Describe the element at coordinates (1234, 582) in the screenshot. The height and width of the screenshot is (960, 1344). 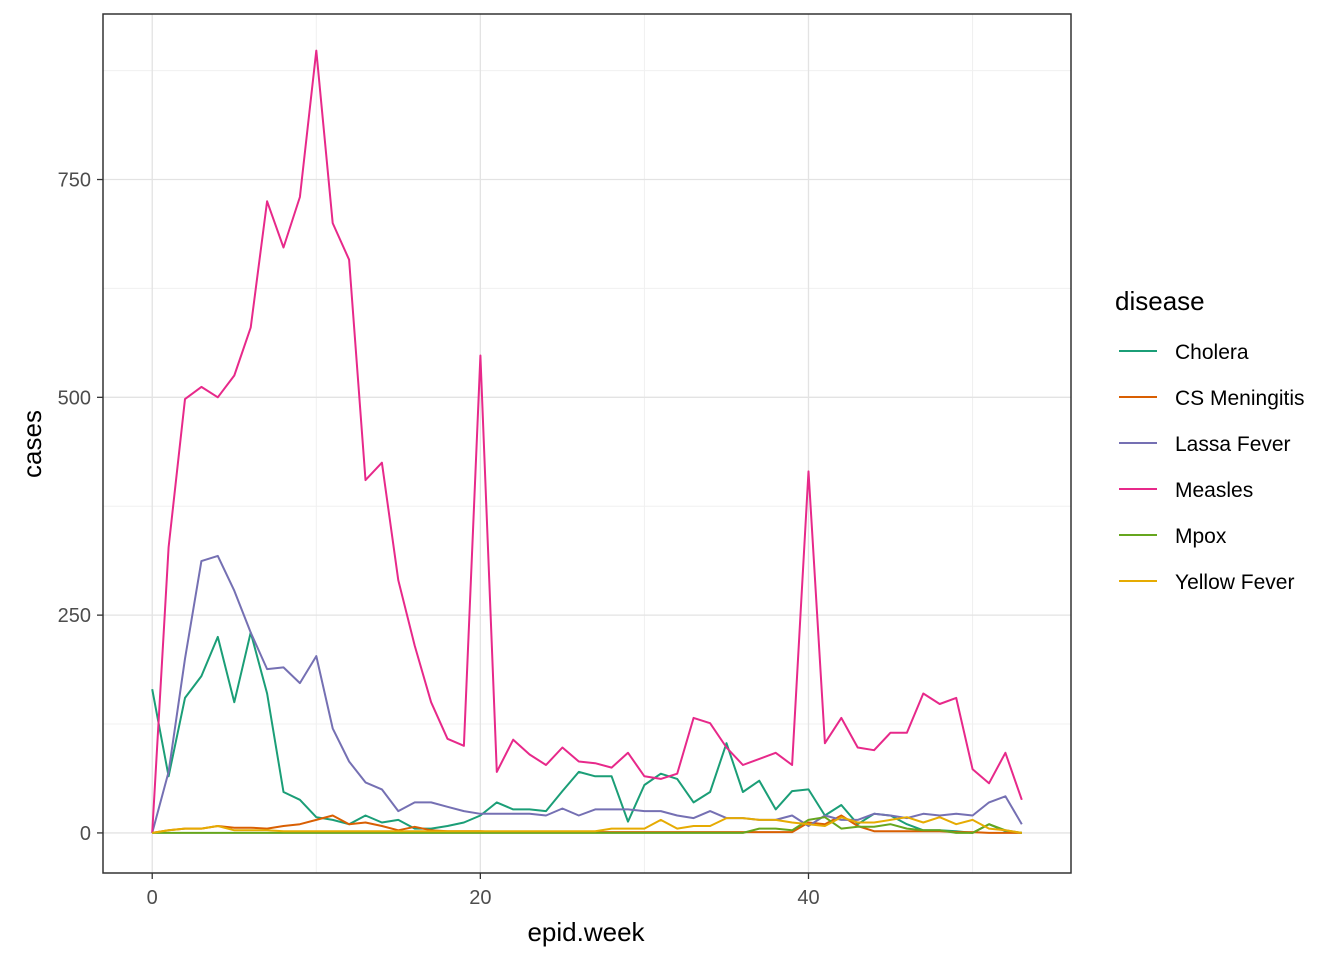
I see `legend-label-yellow-fever: Yellow Fever` at that location.